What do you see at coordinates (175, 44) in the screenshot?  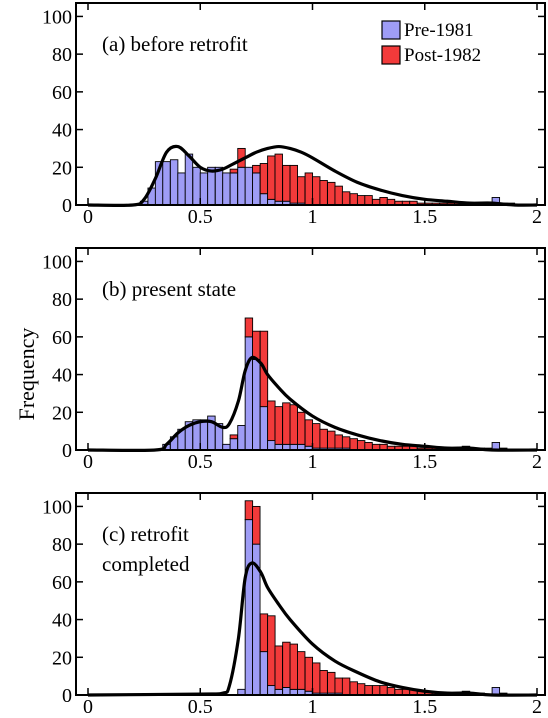 I see `panel-label: (a) before retrofit` at bounding box center [175, 44].